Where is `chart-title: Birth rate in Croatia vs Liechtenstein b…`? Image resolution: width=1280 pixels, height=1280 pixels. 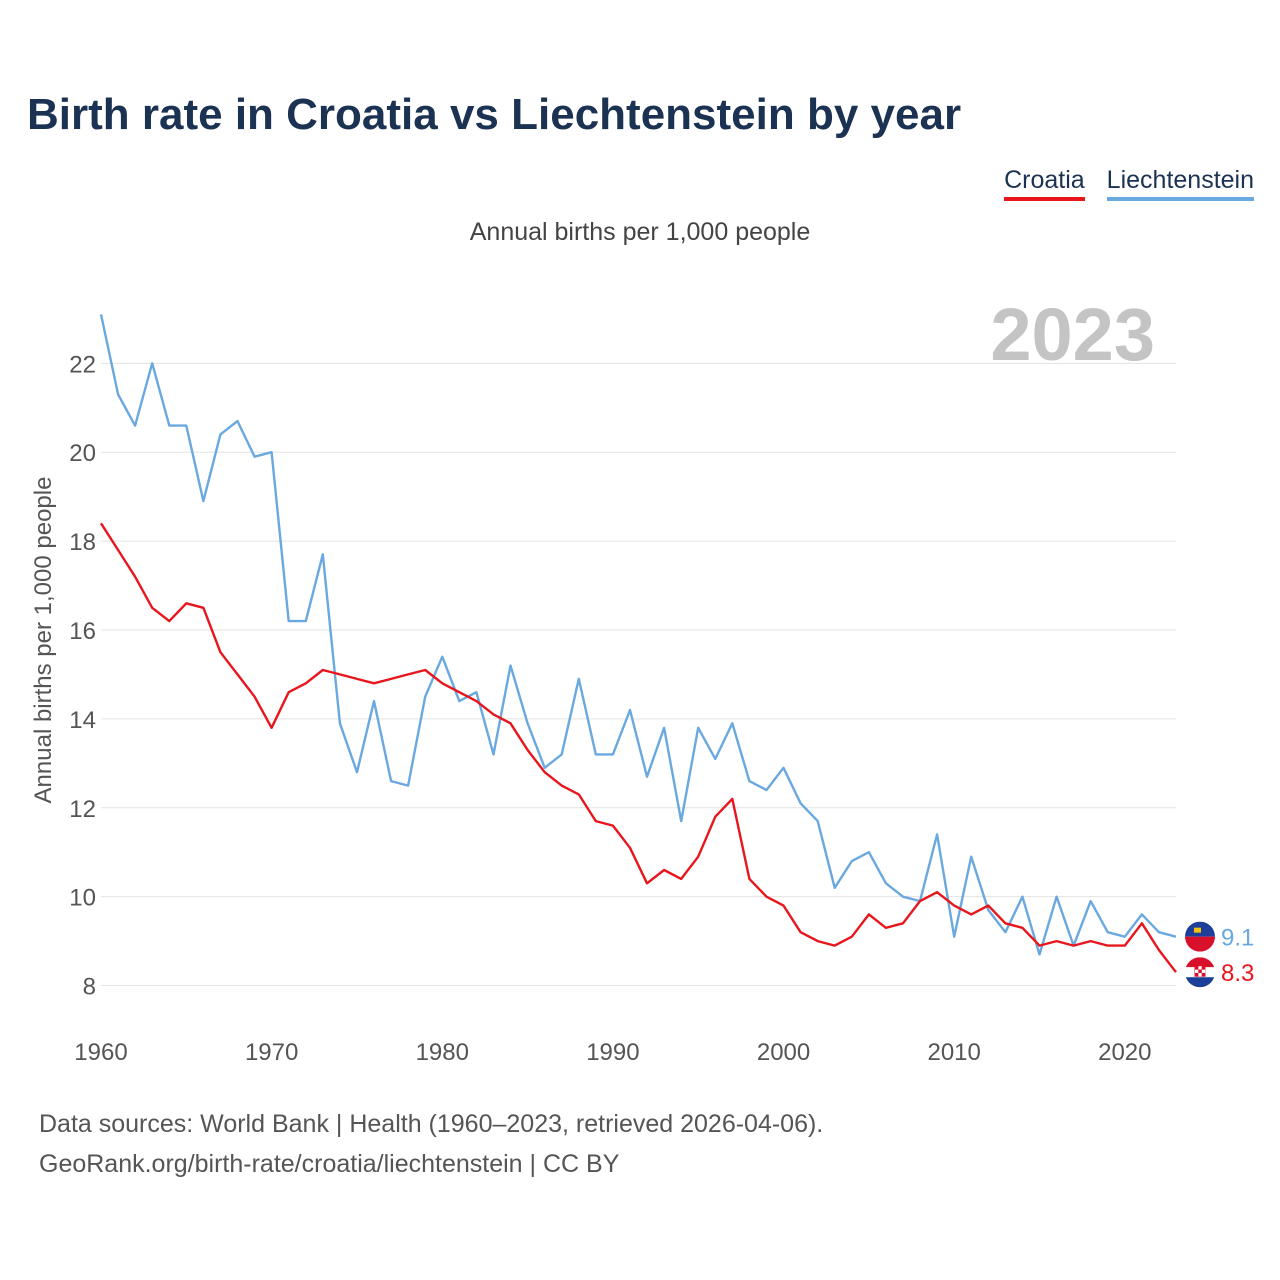 chart-title: Birth rate in Croatia vs Liechtenstein b… is located at coordinates (494, 114).